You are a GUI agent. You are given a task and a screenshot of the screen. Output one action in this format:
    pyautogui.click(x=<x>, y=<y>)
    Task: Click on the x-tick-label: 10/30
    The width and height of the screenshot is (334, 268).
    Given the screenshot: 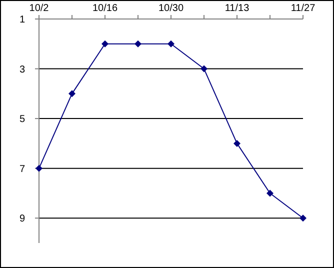 What is the action you would take?
    pyautogui.click(x=171, y=8)
    